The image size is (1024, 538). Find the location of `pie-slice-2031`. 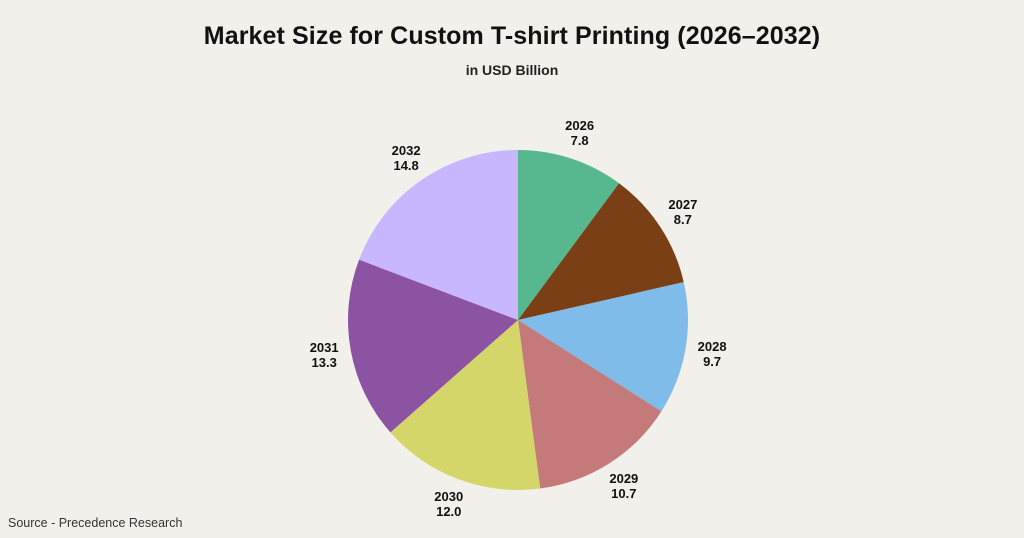

pie-slice-2031 is located at coordinates (432, 346).